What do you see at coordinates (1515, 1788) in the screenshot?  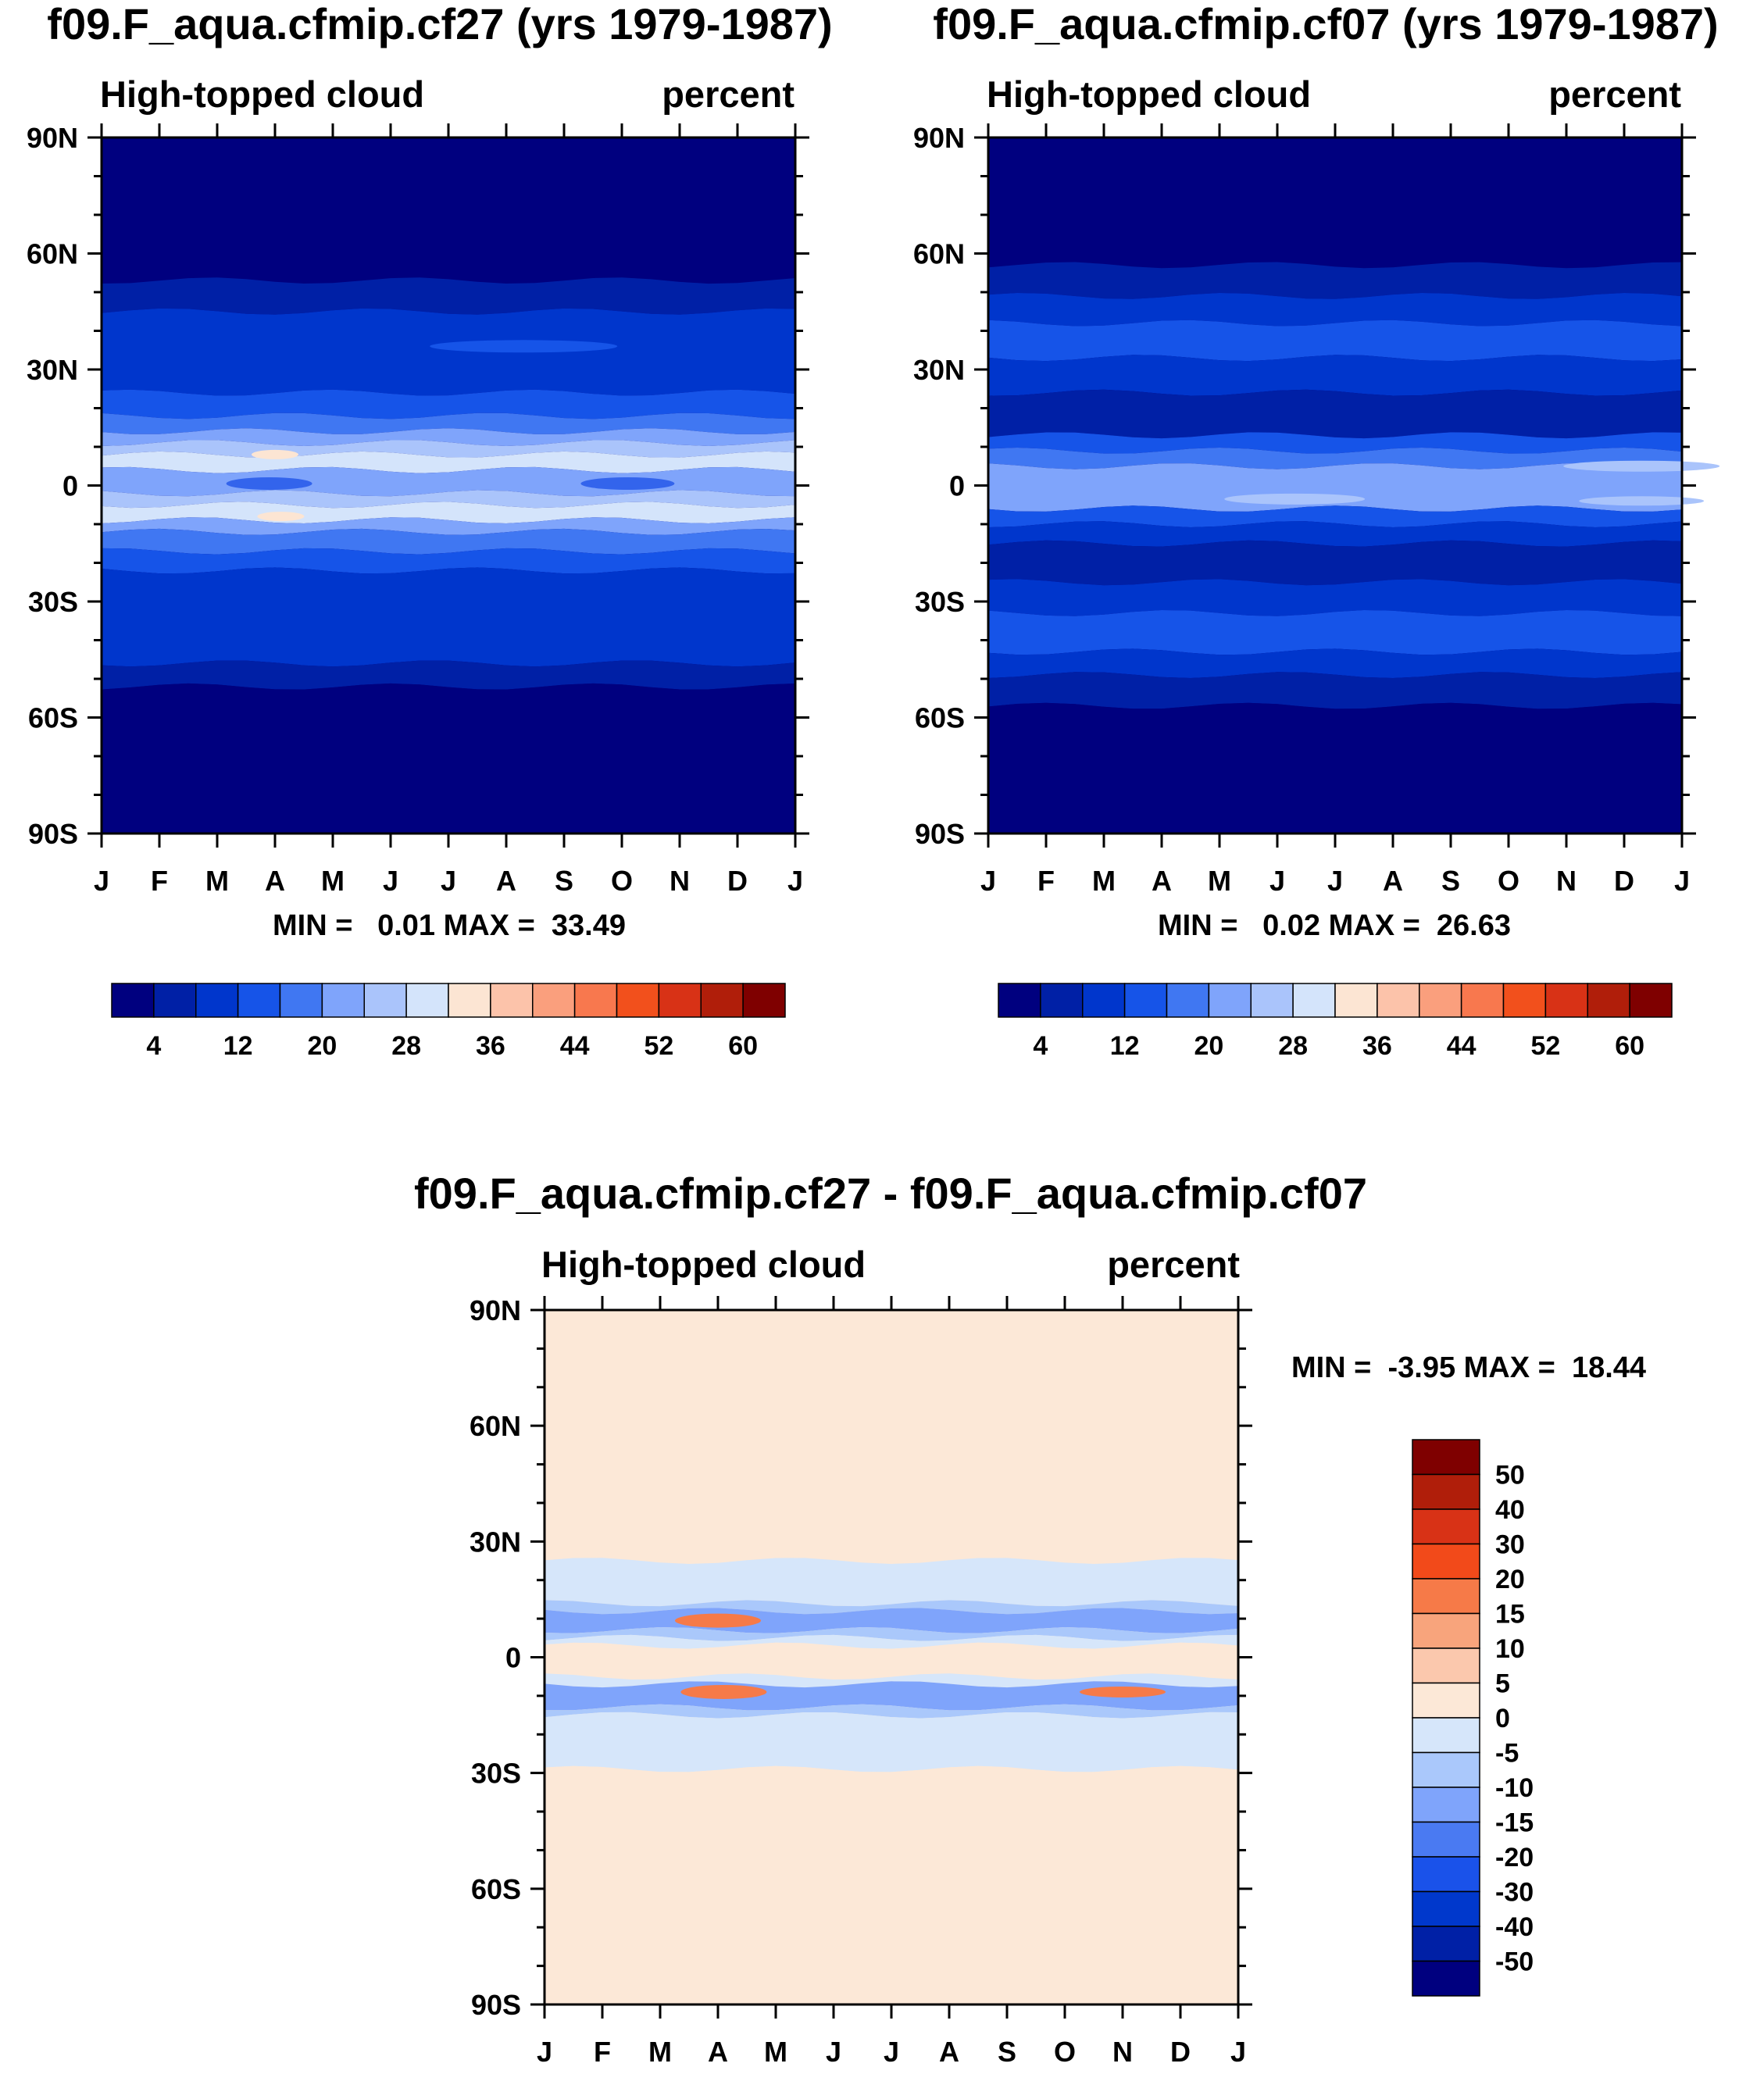 I see `colorbar-label: -10` at bounding box center [1515, 1788].